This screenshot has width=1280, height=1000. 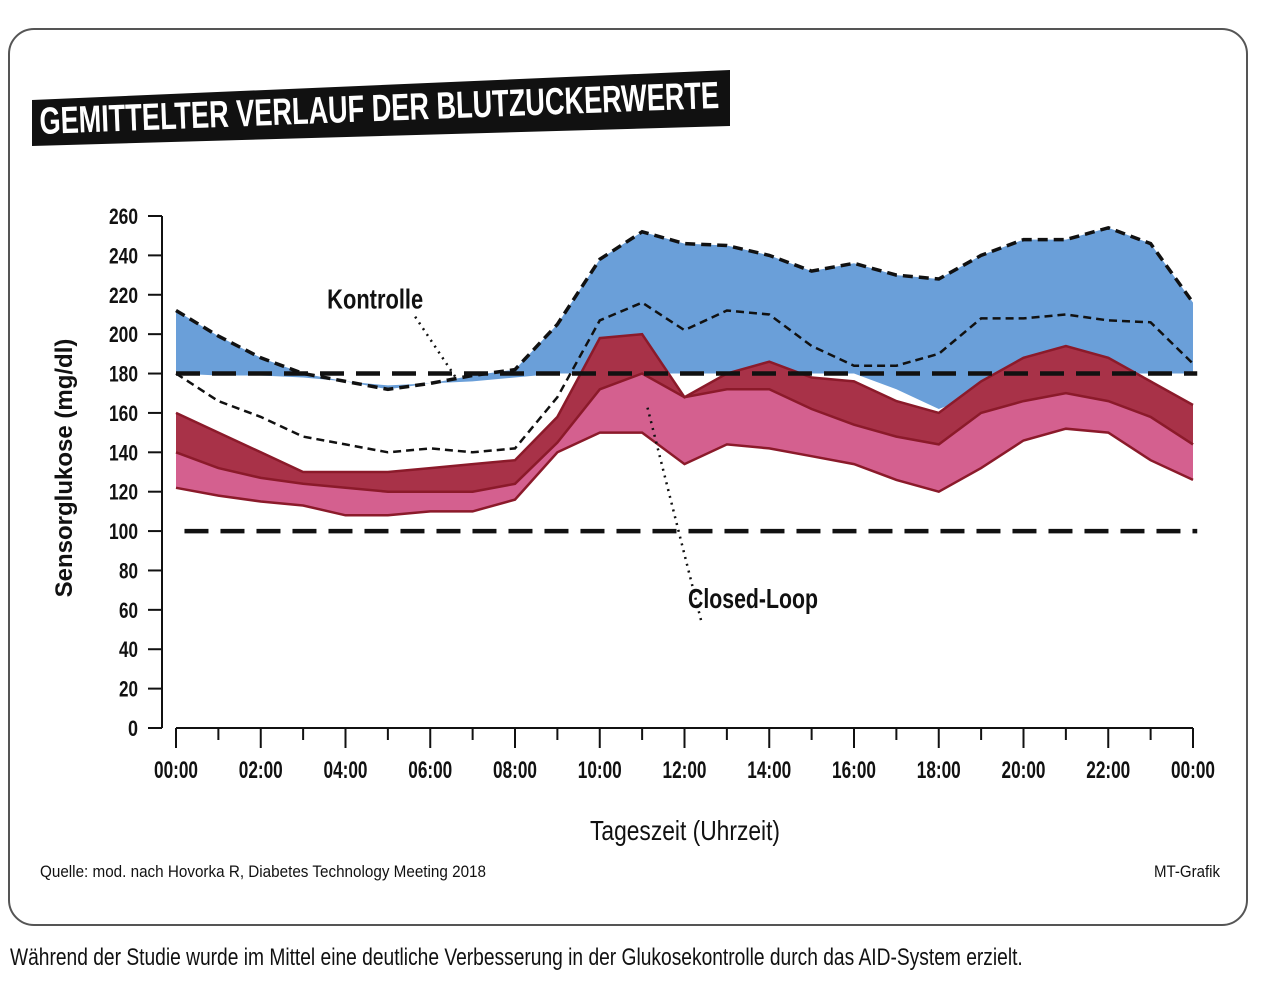 I want to click on x-tick-label: 22:00, so click(x=1108, y=770).